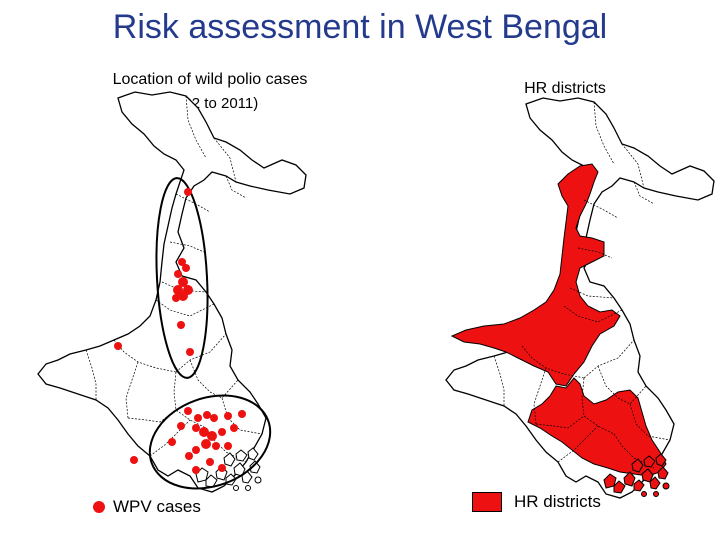 The width and height of the screenshot is (720, 540). What do you see at coordinates (360, 27) in the screenshot?
I see `page-title: Risk assessment in West Bengal` at bounding box center [360, 27].